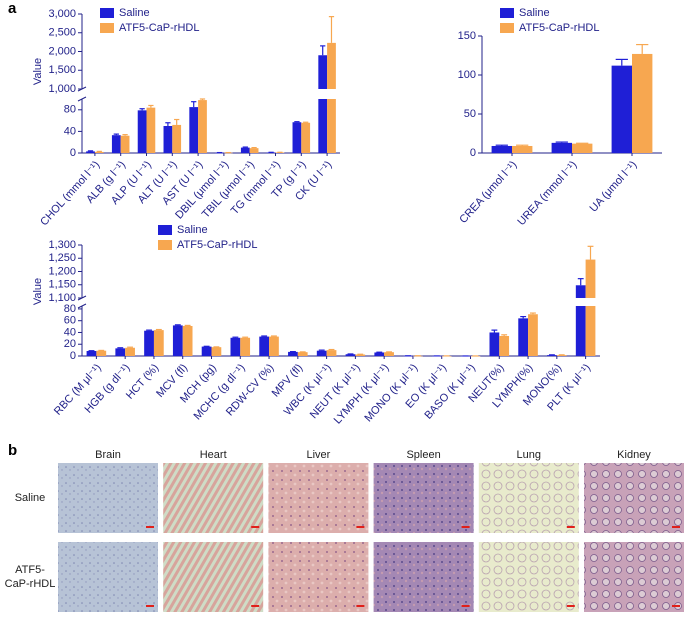 Image resolution: width=685 pixels, height=622 pixels. Describe the element at coordinates (108, 455) in the screenshot. I see `column-label: Brain` at that location.